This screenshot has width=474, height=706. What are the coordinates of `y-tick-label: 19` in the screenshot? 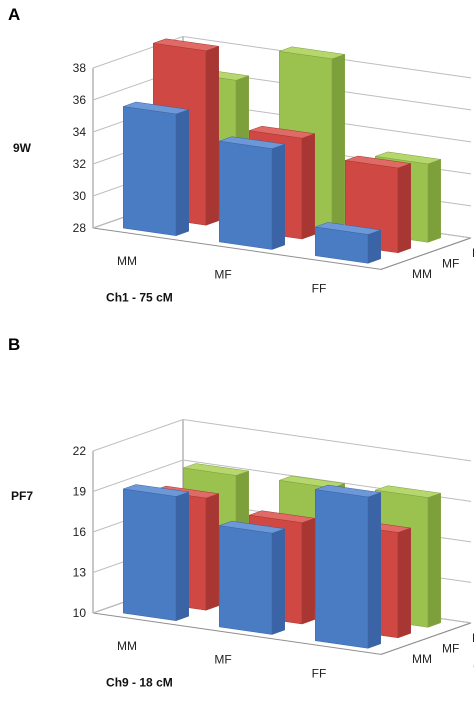 It's located at (80, 492).